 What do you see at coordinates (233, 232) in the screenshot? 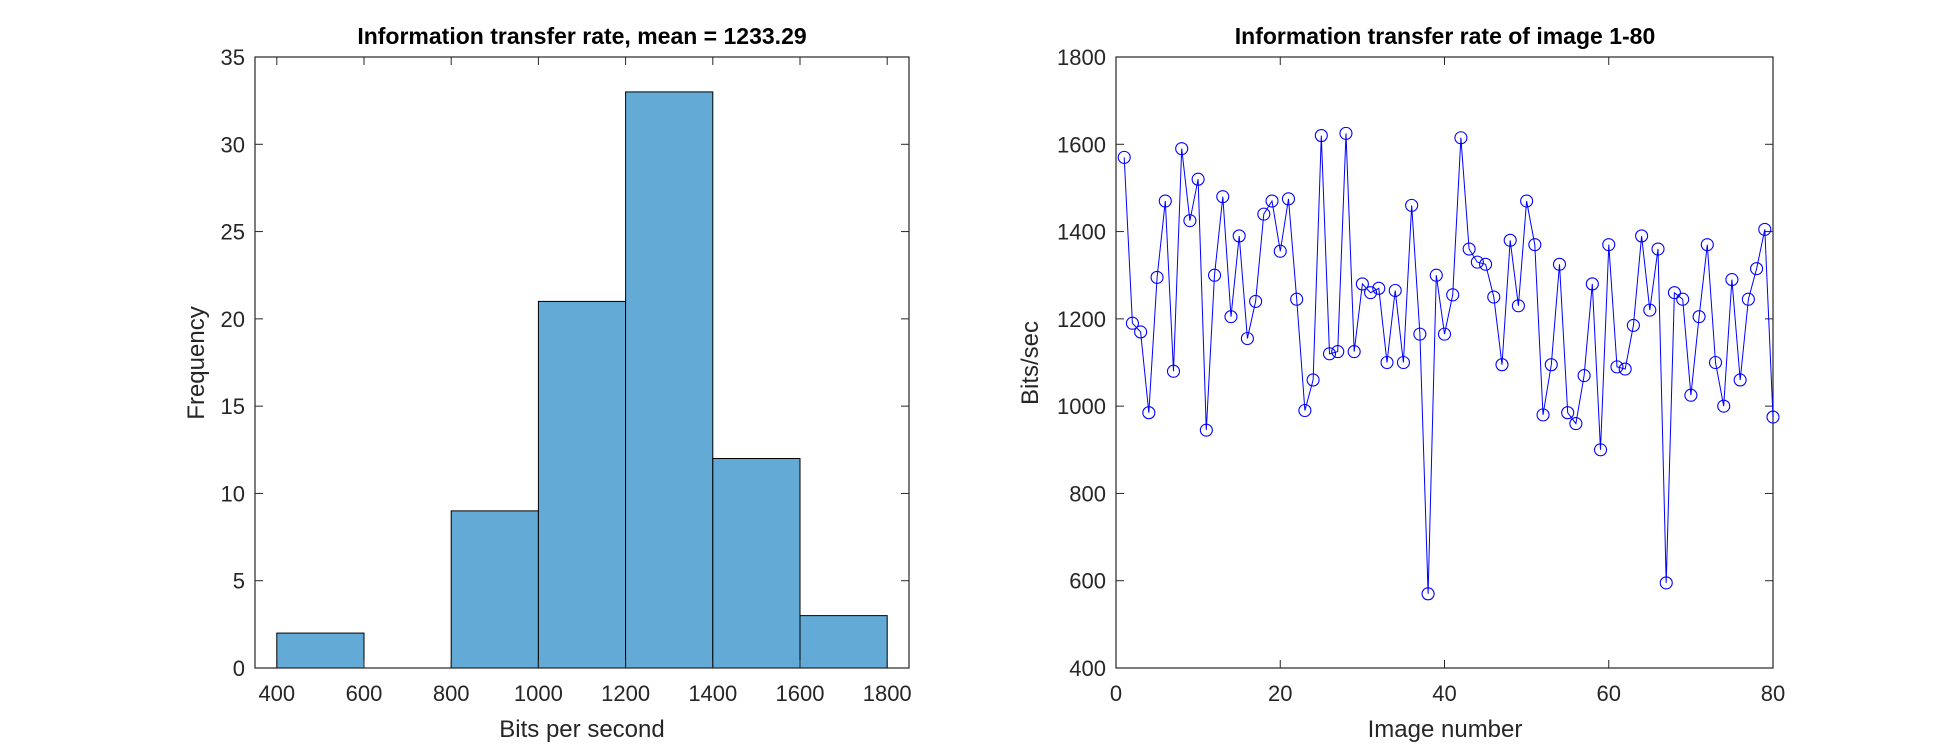
I see `histogram-y-tick-label: 25` at bounding box center [233, 232].